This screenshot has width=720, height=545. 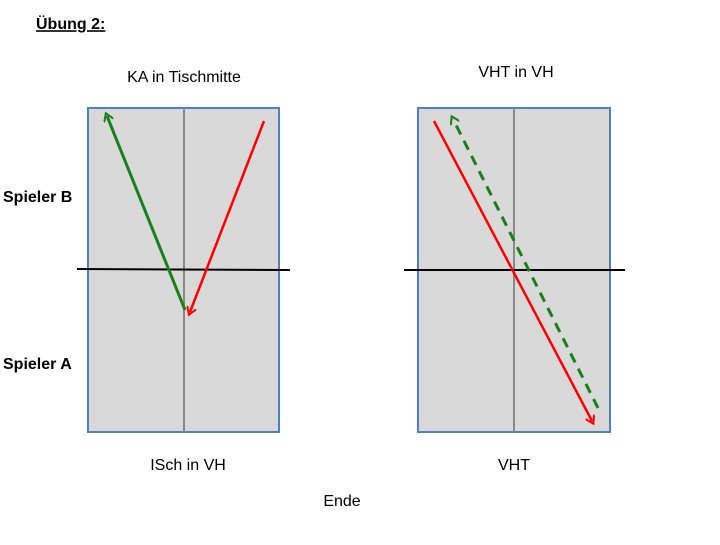 I want to click on player-label: Spieler B, so click(x=37, y=197).